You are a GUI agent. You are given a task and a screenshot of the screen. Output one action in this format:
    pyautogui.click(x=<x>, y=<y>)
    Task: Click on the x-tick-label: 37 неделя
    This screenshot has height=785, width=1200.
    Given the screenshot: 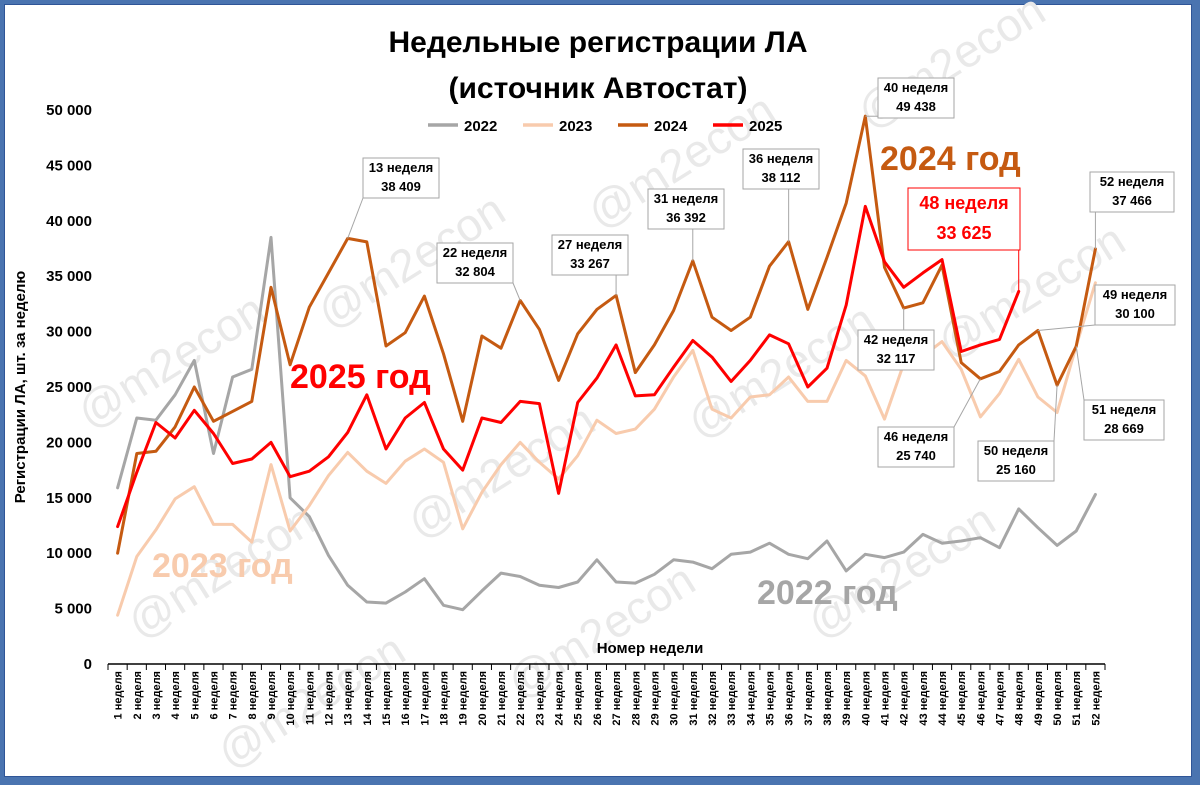 What is the action you would take?
    pyautogui.click(x=809, y=698)
    